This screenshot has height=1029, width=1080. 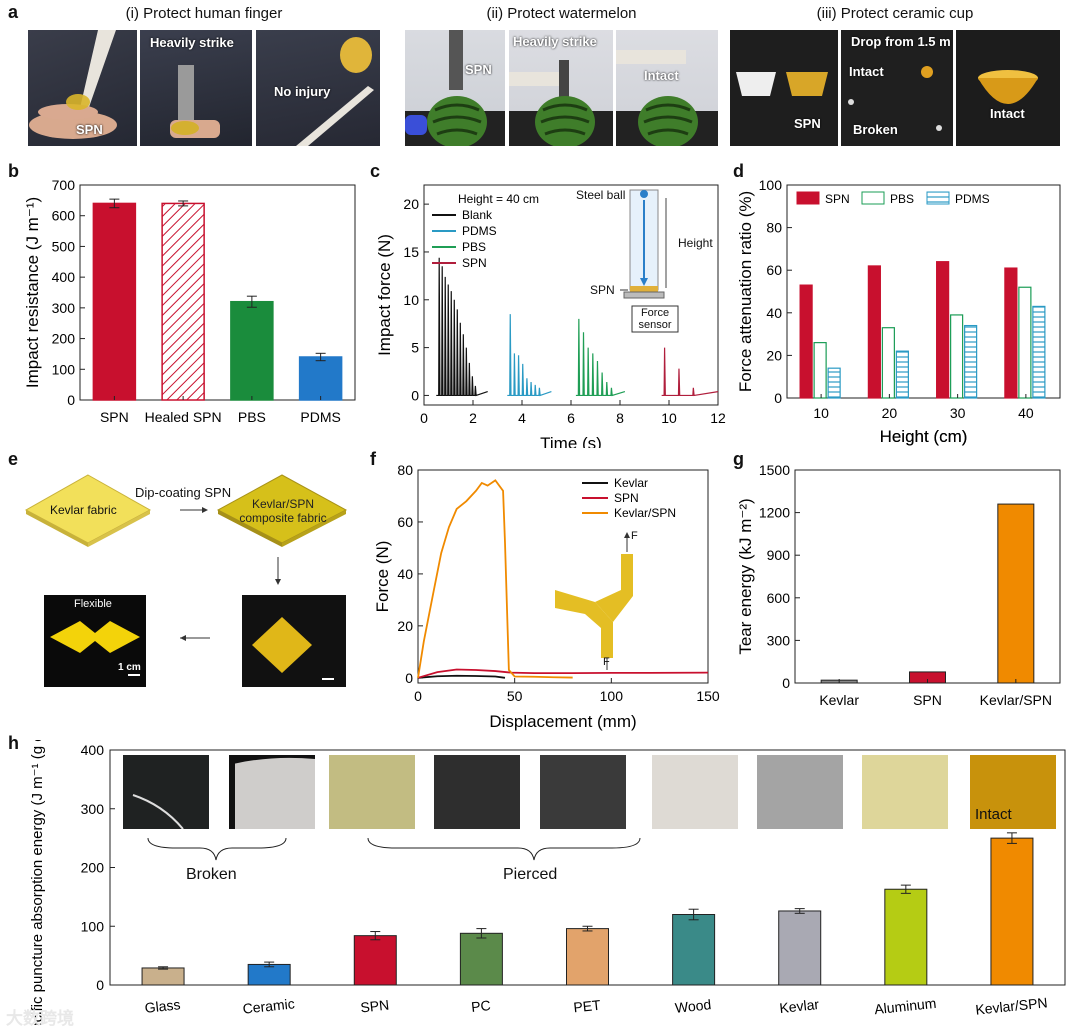 What do you see at coordinates (515, 696) in the screenshot?
I see `x-tick-label: 50` at bounding box center [515, 696].